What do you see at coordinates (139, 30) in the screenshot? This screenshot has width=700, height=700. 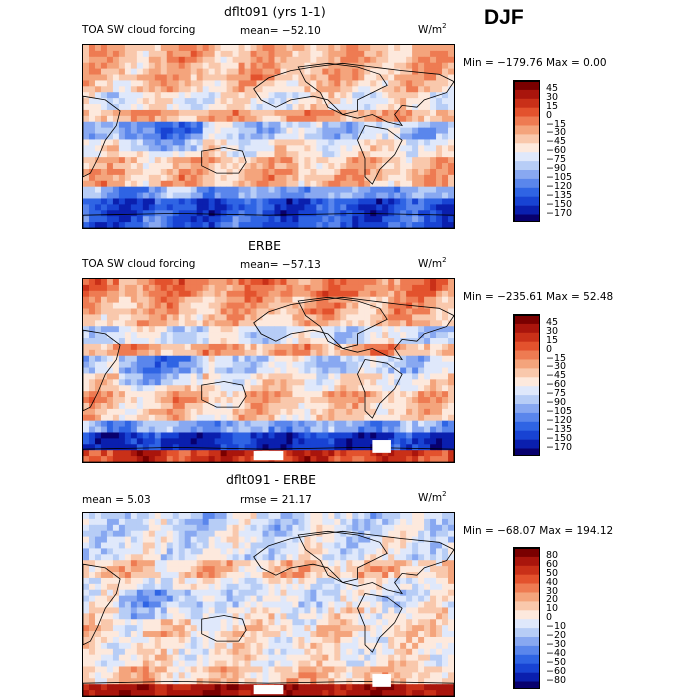 I see `panel-model-field-label: TOA SW cloud forcing` at bounding box center [139, 30].